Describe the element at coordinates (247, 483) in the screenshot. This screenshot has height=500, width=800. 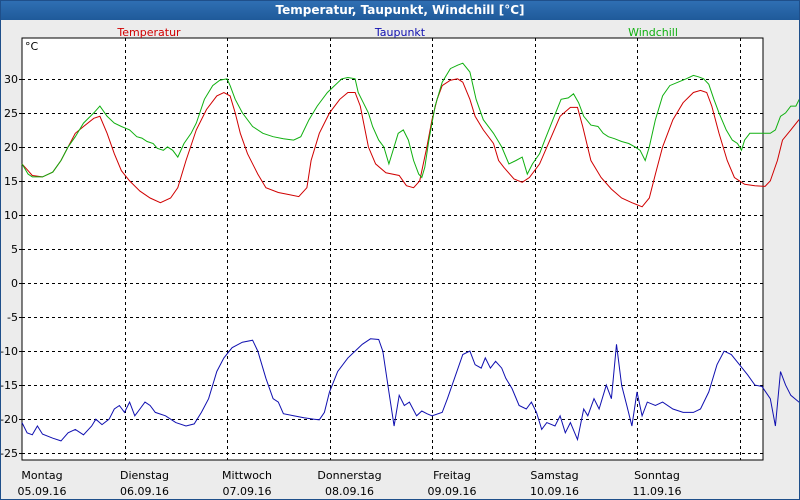
I see `x-label-2: Mittwoch 07.09.16` at that location.